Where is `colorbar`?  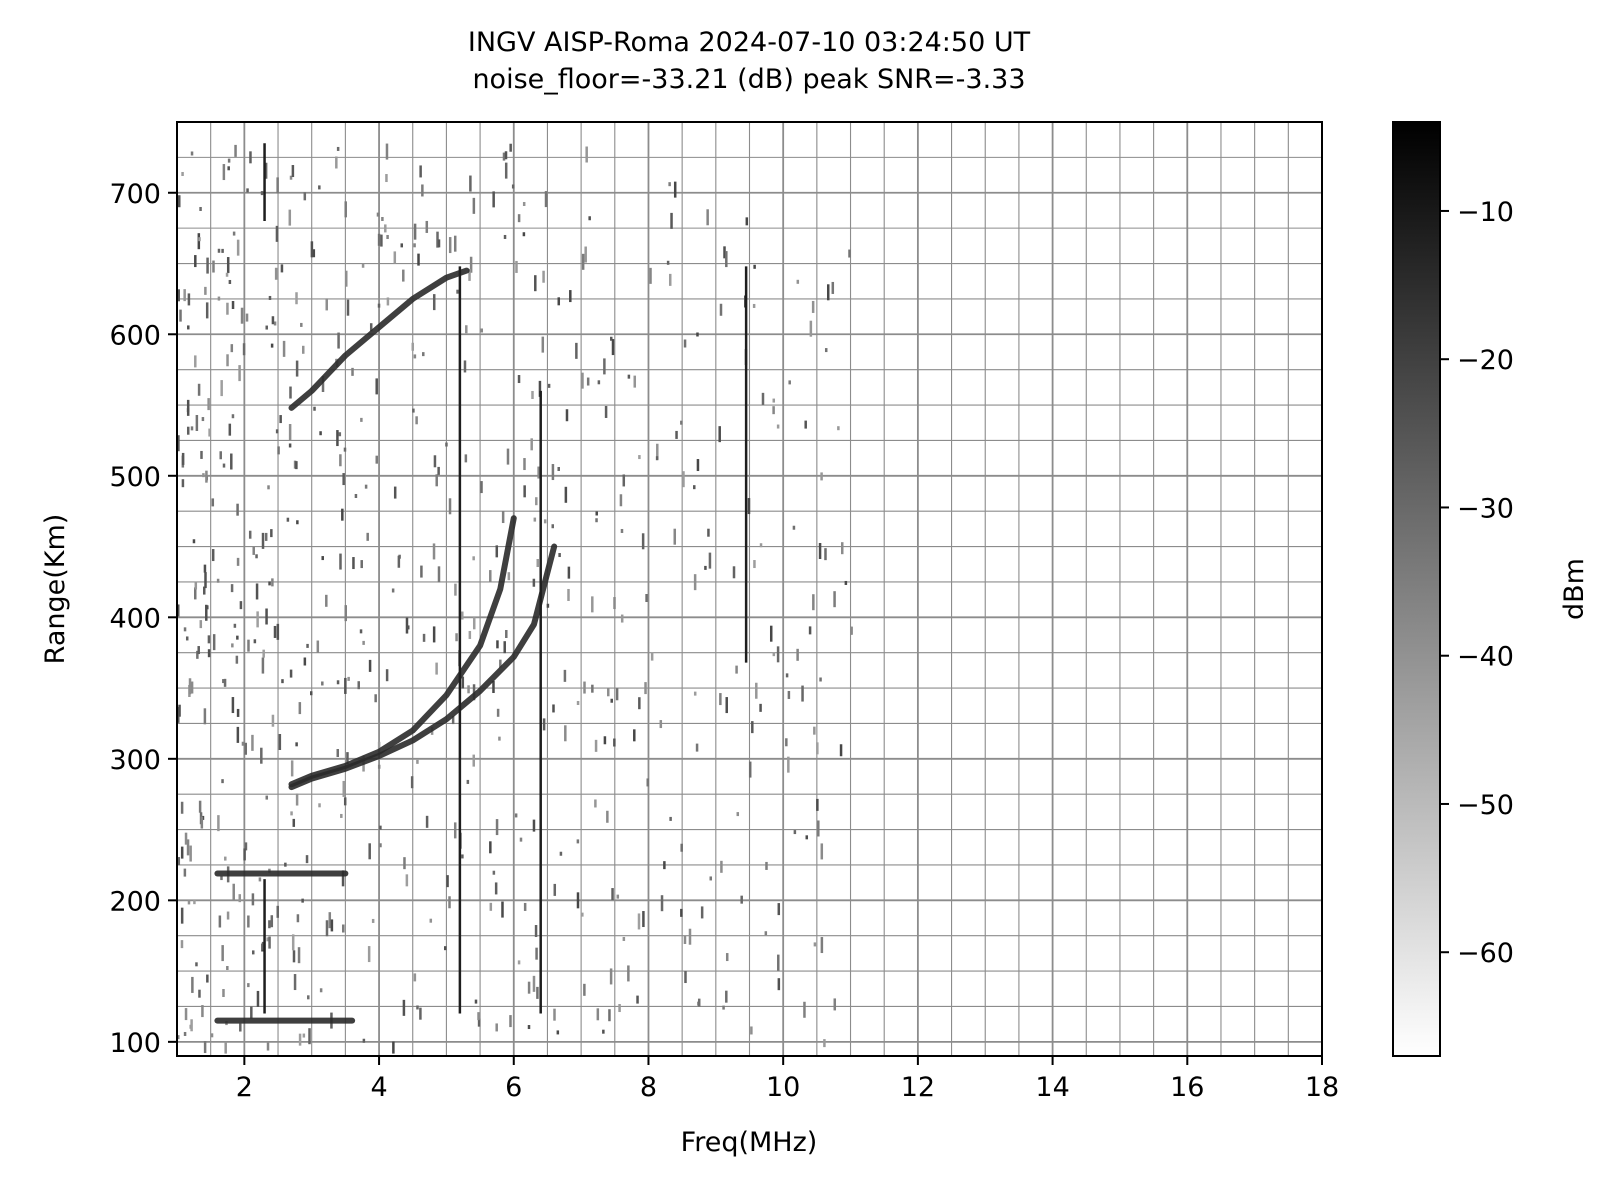 colorbar is located at coordinates (1416, 589).